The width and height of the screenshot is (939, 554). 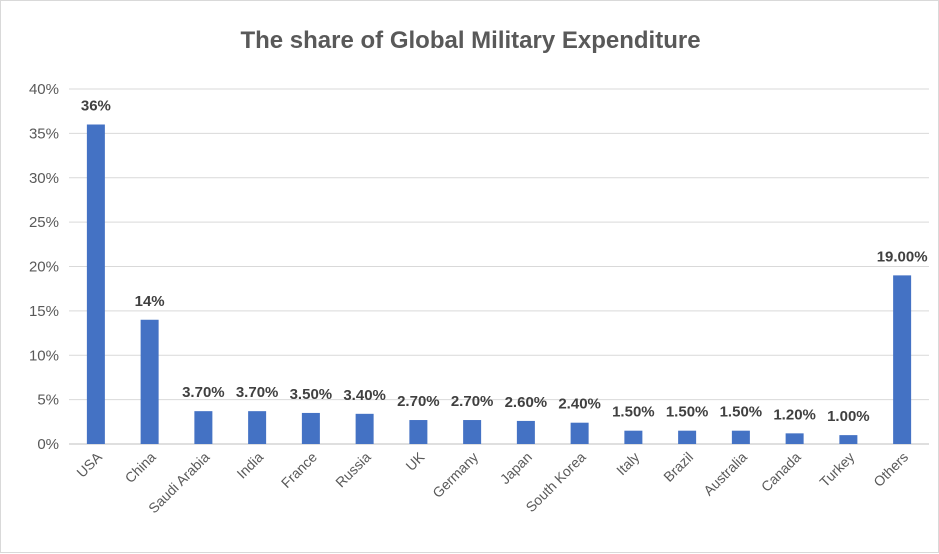 I want to click on x-tick-label: UK, so click(x=415, y=461).